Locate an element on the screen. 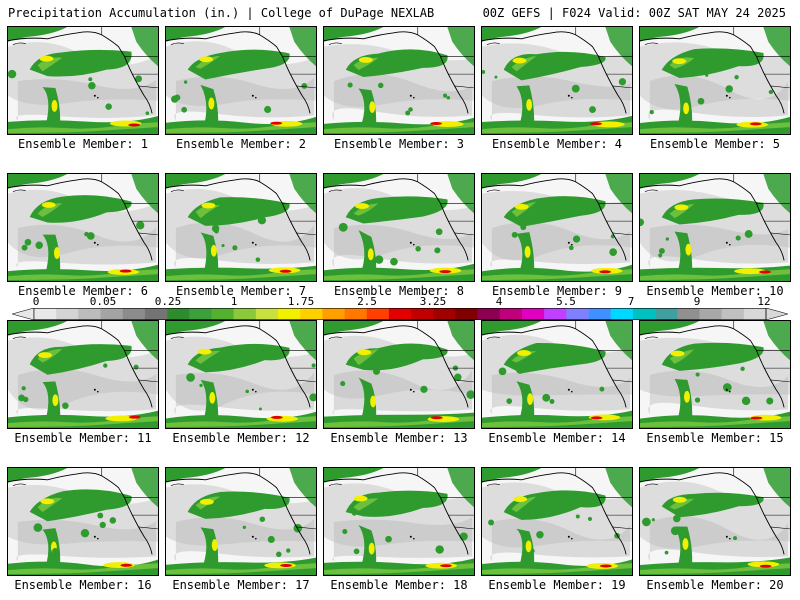  colorbar-outline is located at coordinates (400, 314).